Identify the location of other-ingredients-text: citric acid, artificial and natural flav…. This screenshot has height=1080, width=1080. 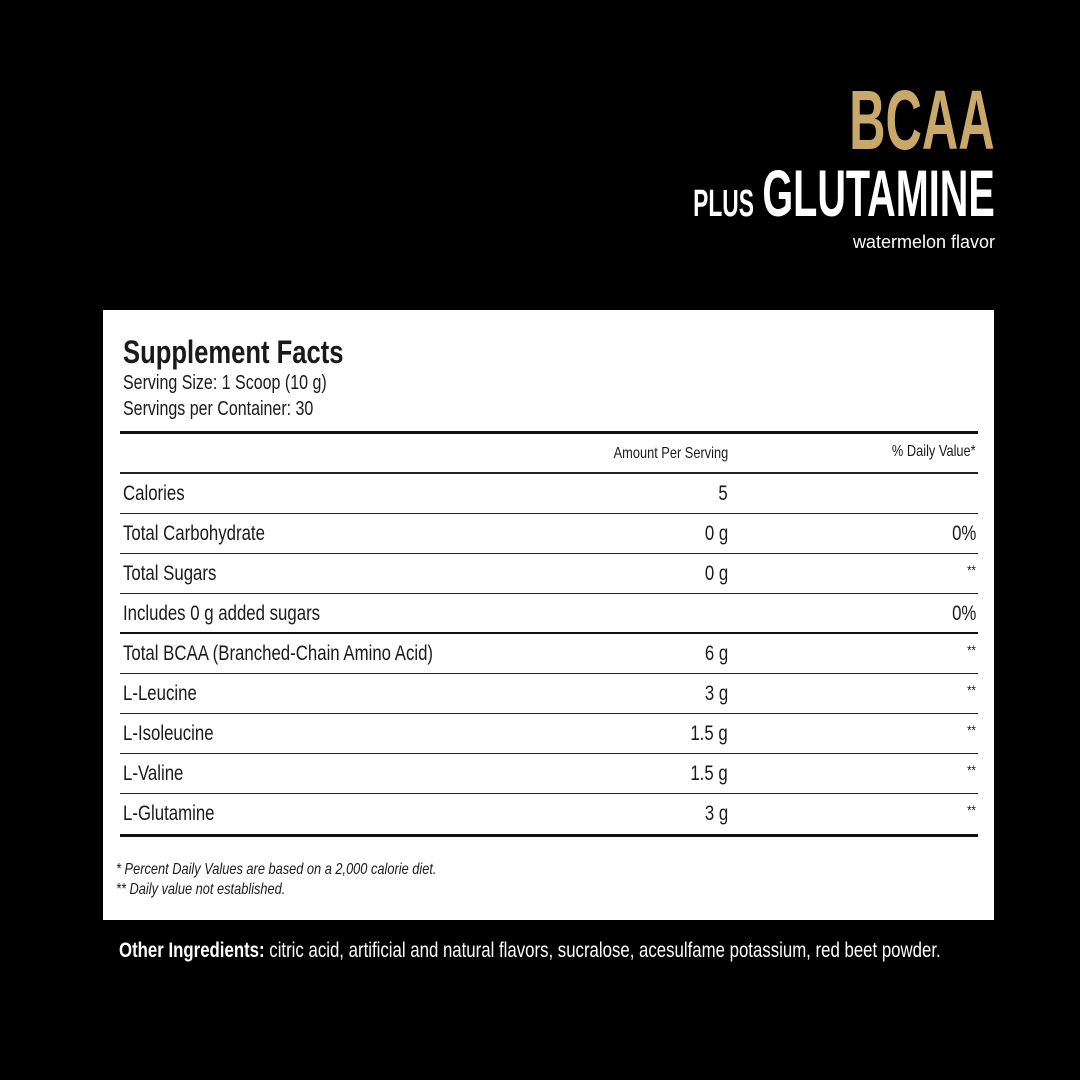
(602, 950).